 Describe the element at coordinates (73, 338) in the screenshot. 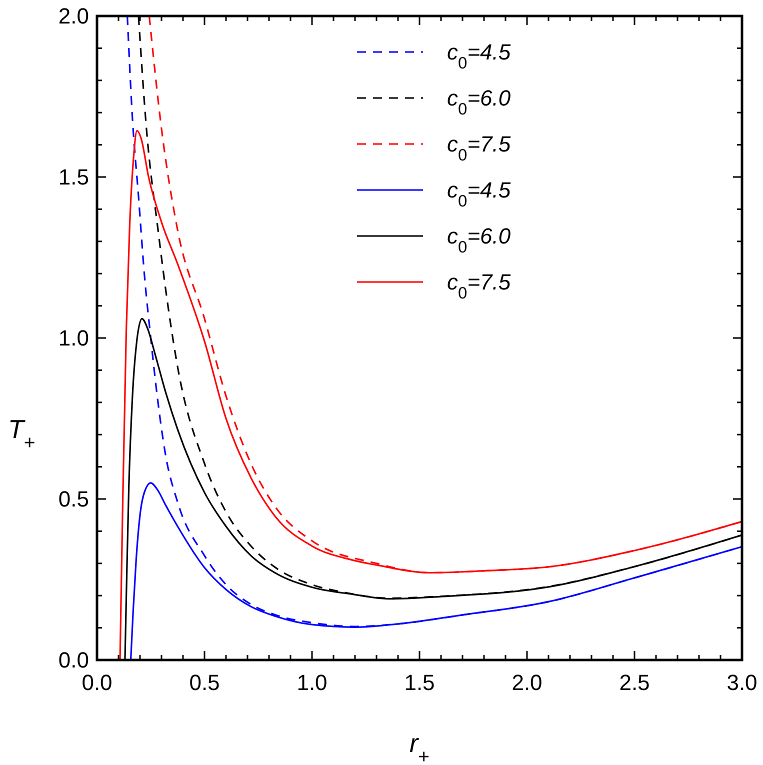

I see `y-tick-label: 1.0` at that location.